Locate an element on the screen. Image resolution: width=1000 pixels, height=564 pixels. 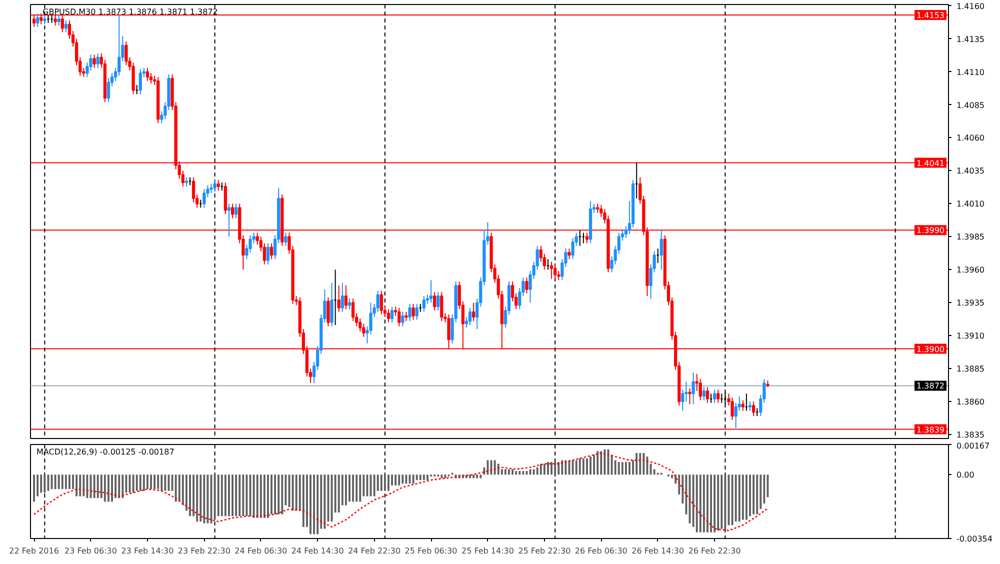
x-tick-label: 25 Feb 22:30 is located at coordinates (544, 551).